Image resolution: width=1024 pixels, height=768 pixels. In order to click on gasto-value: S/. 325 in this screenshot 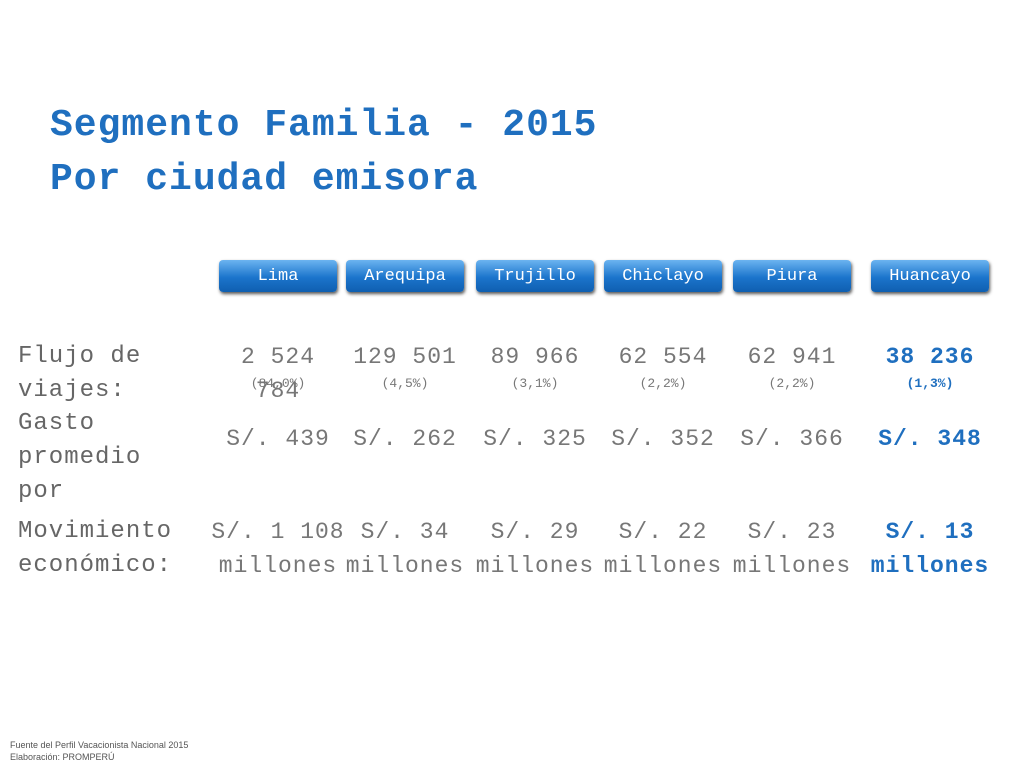, I will do `click(535, 439)`.